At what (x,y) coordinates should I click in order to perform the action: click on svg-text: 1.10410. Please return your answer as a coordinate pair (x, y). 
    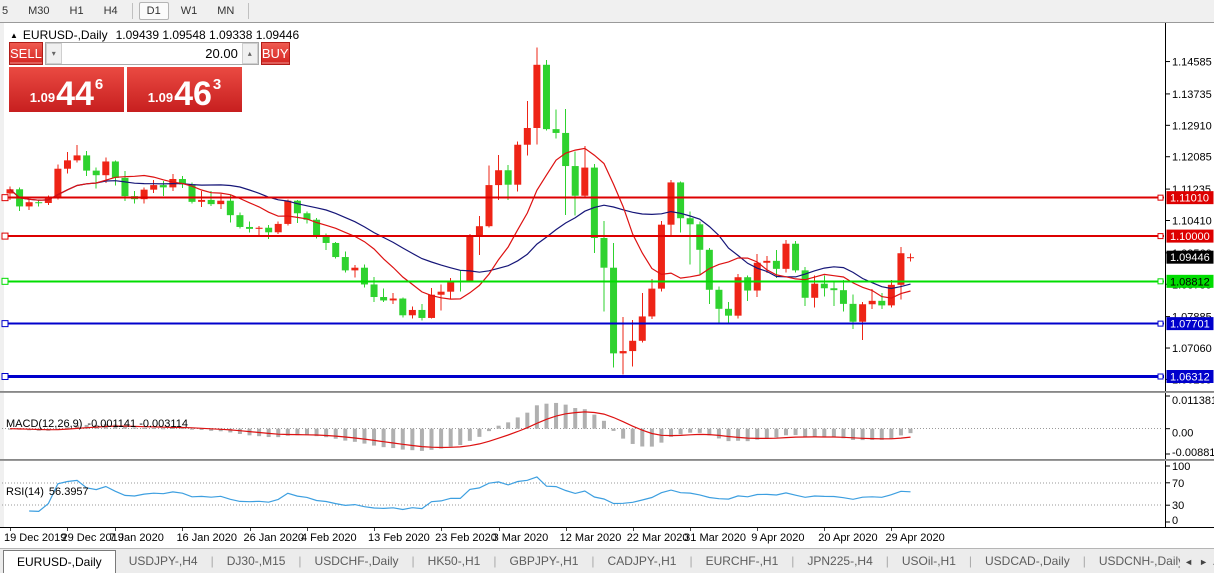
    Looking at the image, I should click on (1192, 221).